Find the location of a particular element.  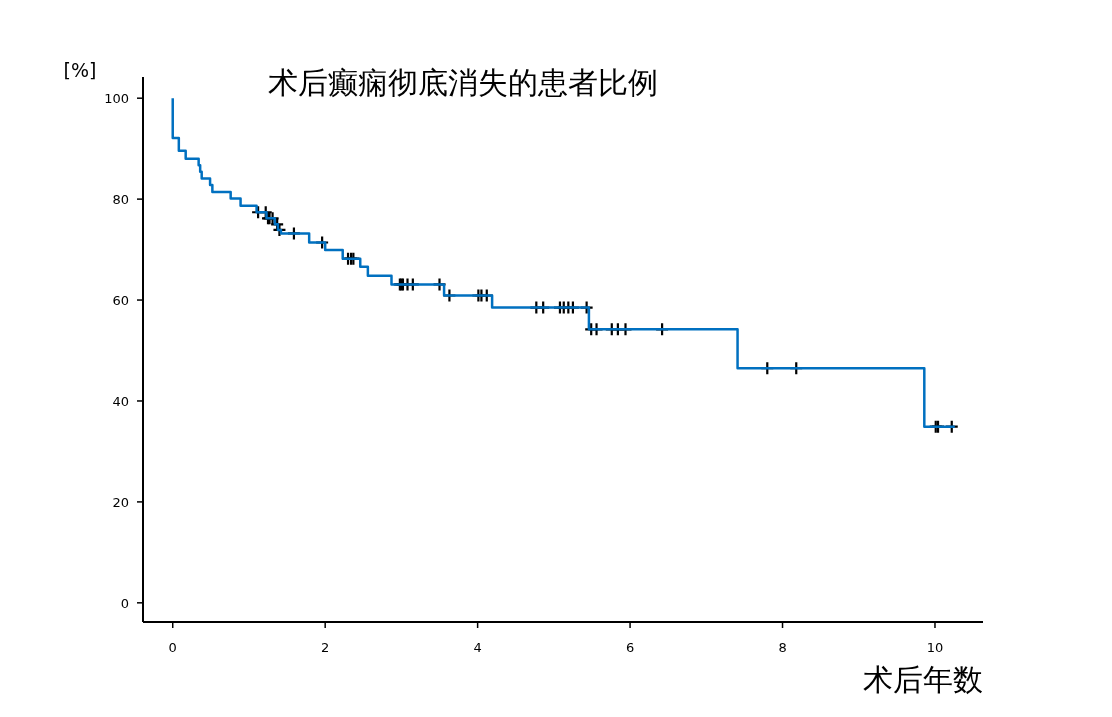

chart-title: 术后癫痫彻底消失的患者比例 is located at coordinates (463, 82).